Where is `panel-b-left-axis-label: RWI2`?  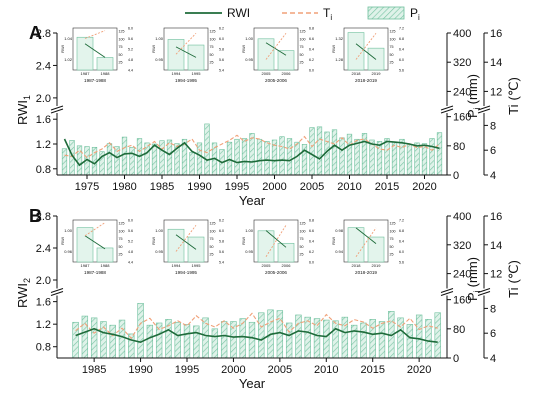
panel-b-left-axis-label: RWI2 is located at coordinates (23, 293).